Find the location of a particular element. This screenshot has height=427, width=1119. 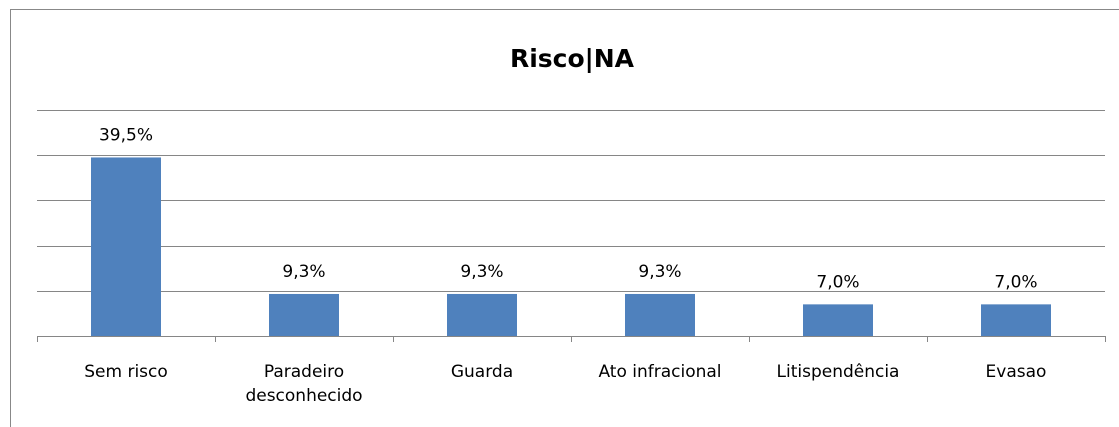

x-tick-label: Litispendência is located at coordinates (838, 372).